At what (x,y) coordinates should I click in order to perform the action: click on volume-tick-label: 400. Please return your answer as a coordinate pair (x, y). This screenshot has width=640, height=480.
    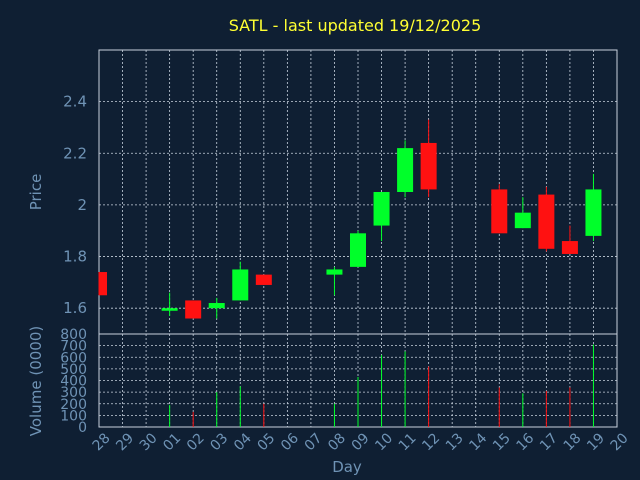
    Looking at the image, I should click on (73, 382).